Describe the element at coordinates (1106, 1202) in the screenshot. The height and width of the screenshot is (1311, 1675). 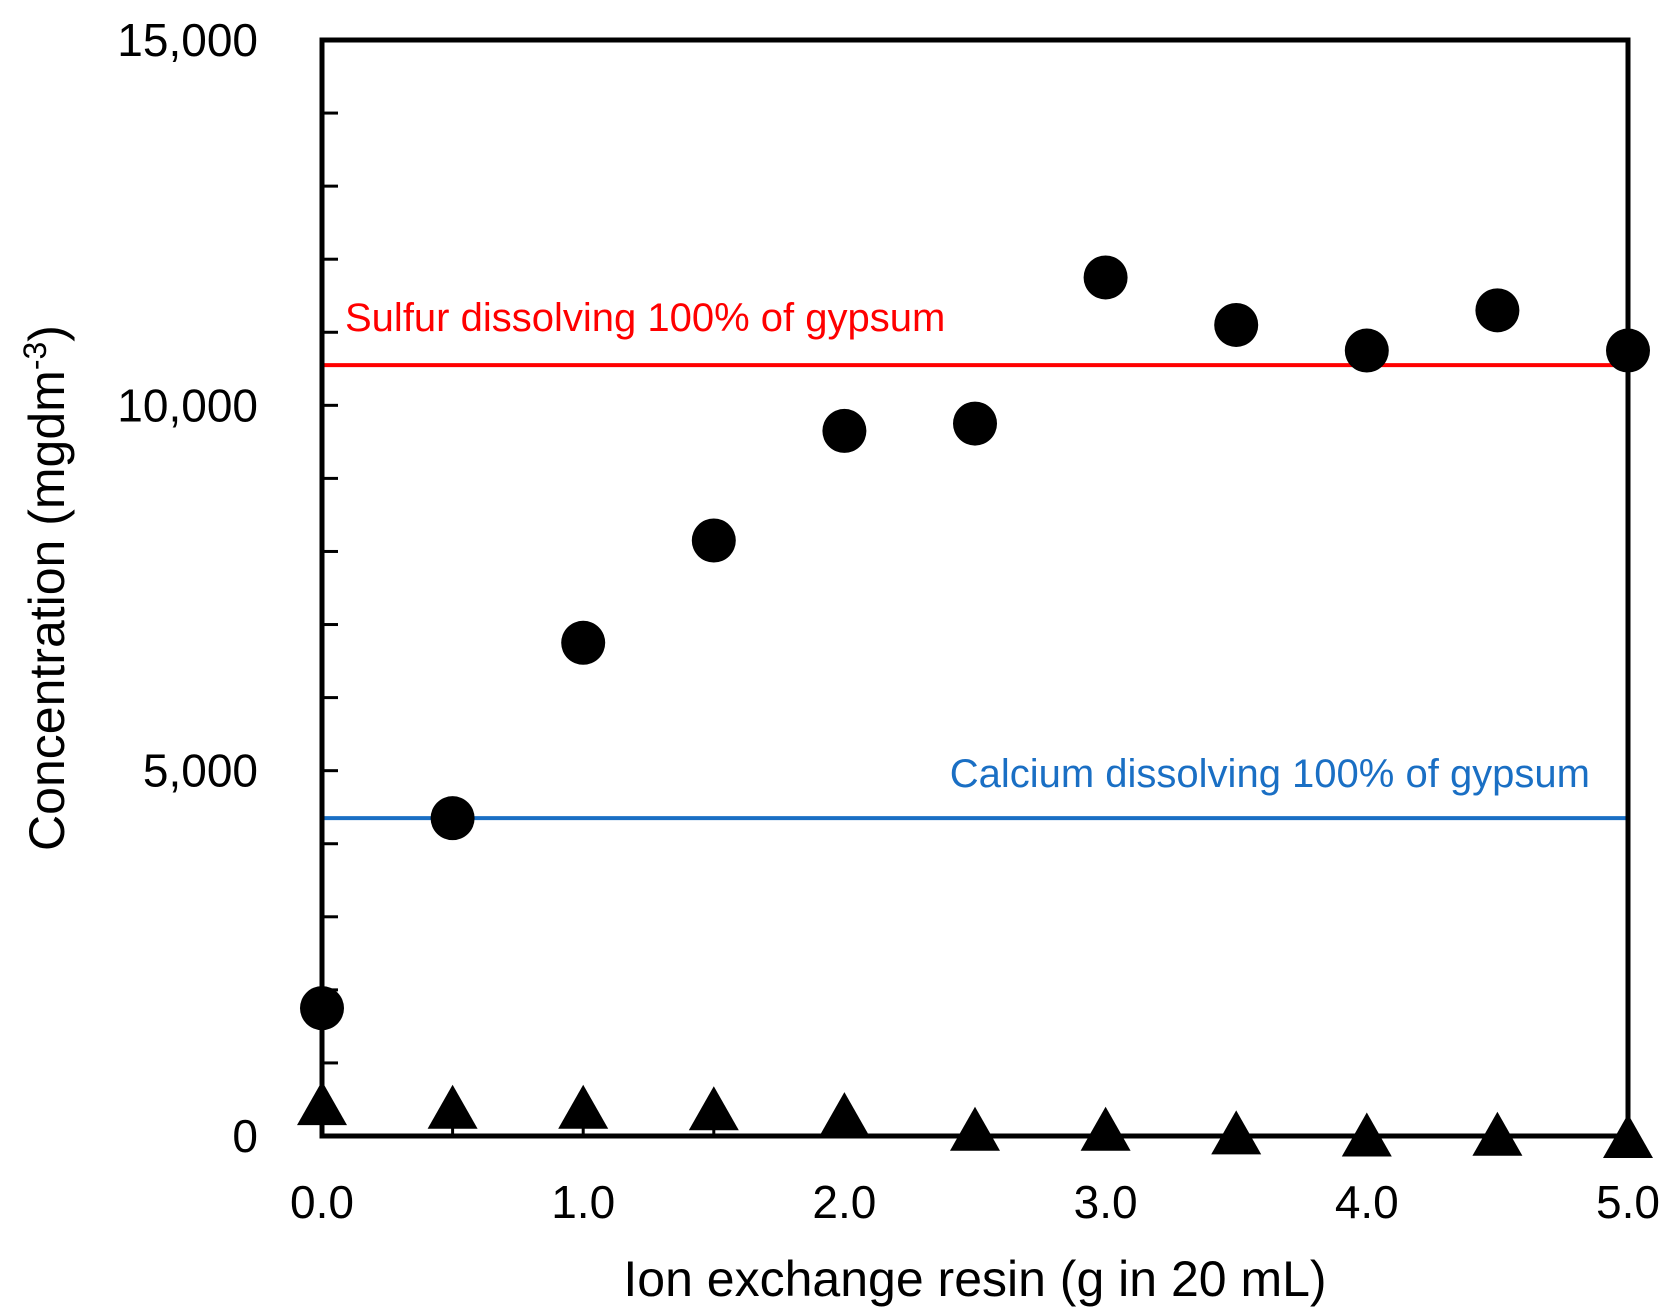
I see `x-tick-label: 3.0` at that location.